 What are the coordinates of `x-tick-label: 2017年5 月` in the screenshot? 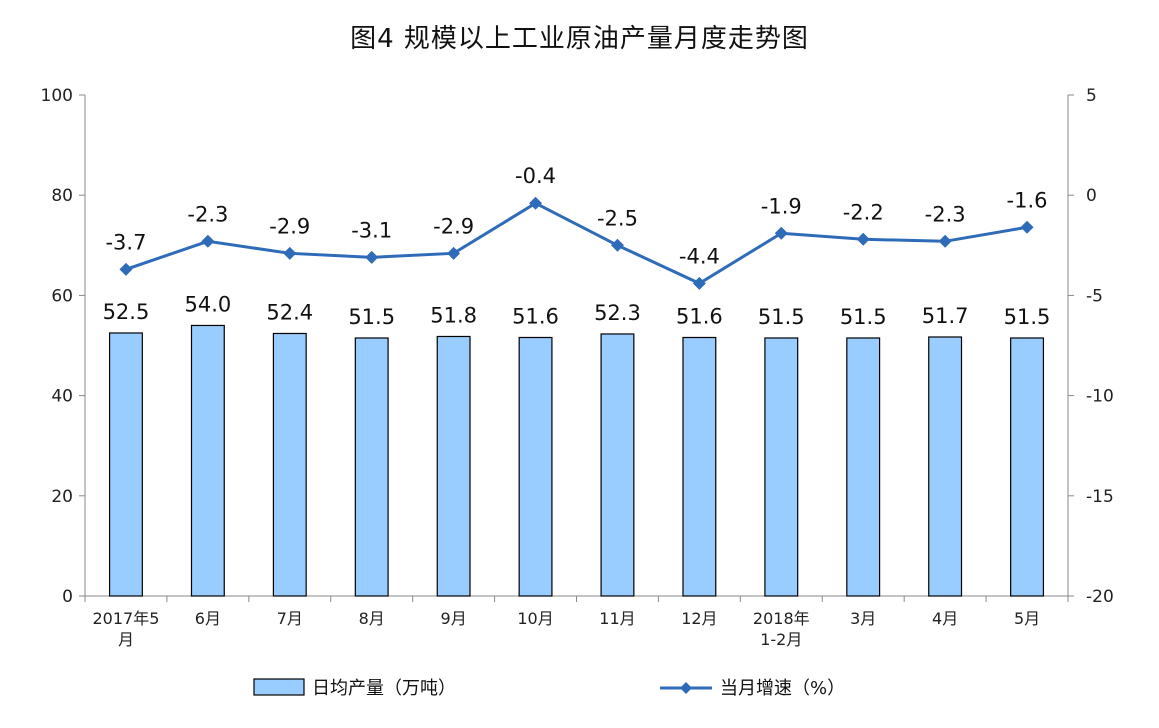 It's located at (126, 629).